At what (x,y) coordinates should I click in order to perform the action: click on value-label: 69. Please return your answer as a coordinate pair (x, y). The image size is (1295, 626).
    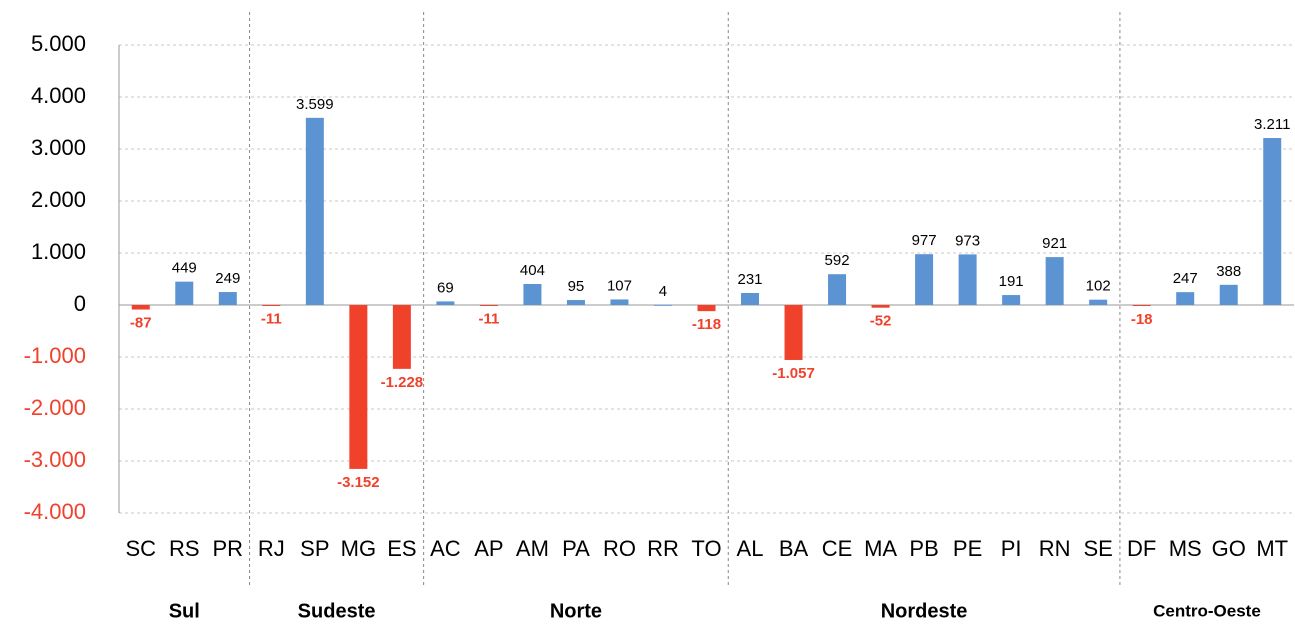
    Looking at the image, I should click on (445, 287).